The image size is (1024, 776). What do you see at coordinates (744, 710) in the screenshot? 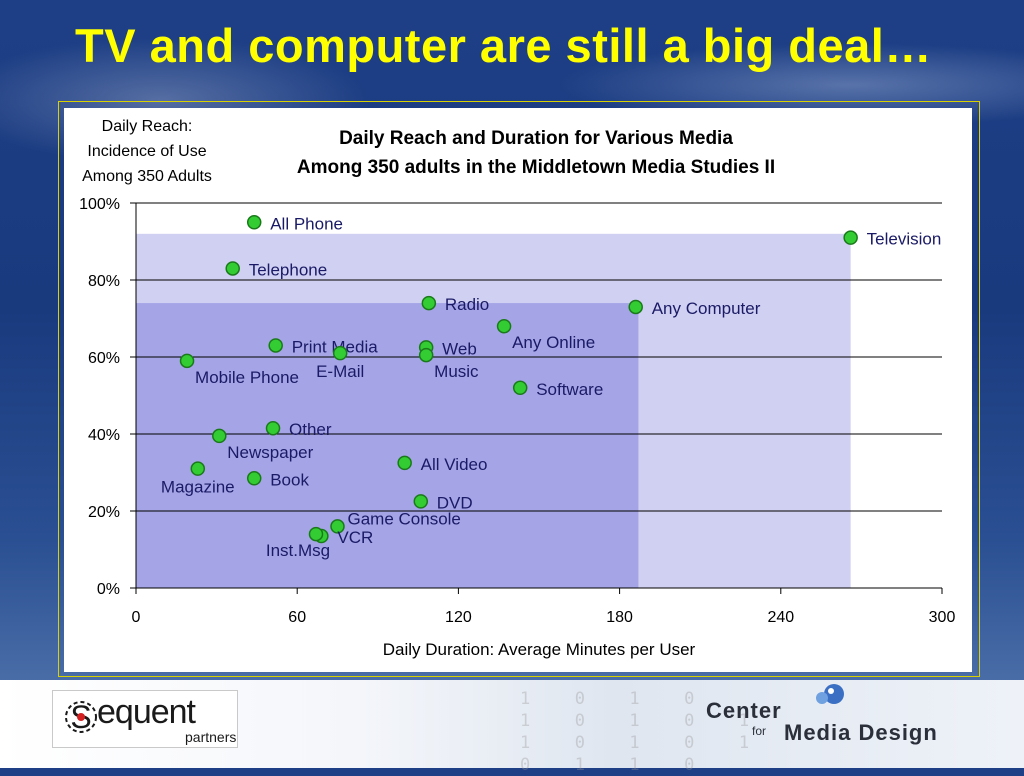
I see `logo-center-text: Center` at bounding box center [744, 710].